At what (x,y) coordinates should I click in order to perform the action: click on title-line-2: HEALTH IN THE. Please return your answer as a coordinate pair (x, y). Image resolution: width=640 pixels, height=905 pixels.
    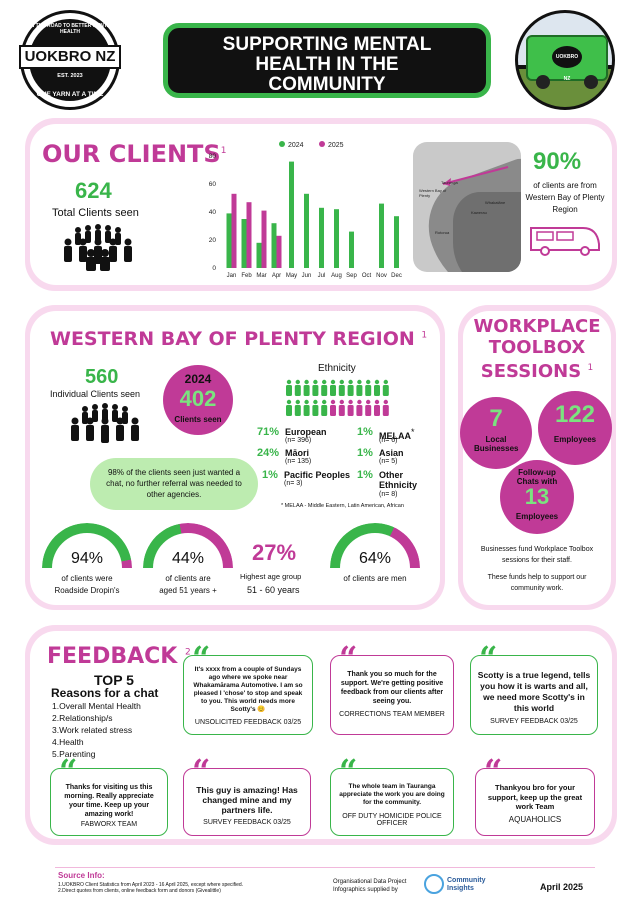
    Looking at the image, I should click on (327, 64).